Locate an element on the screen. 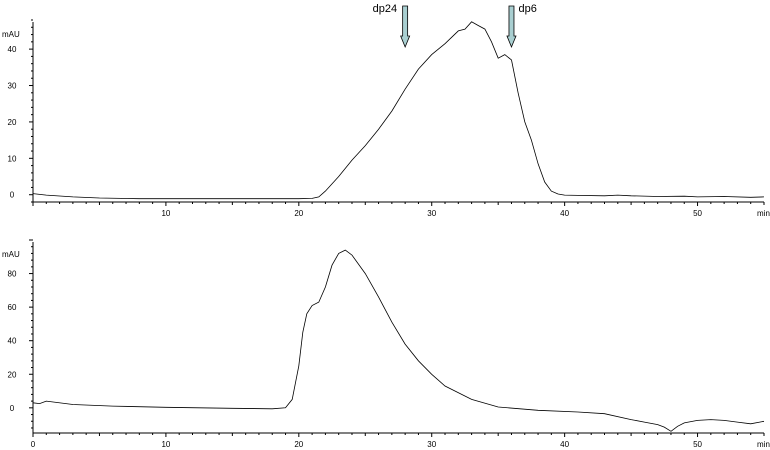  marker-label-dp24: dp24 is located at coordinates (385, 9).